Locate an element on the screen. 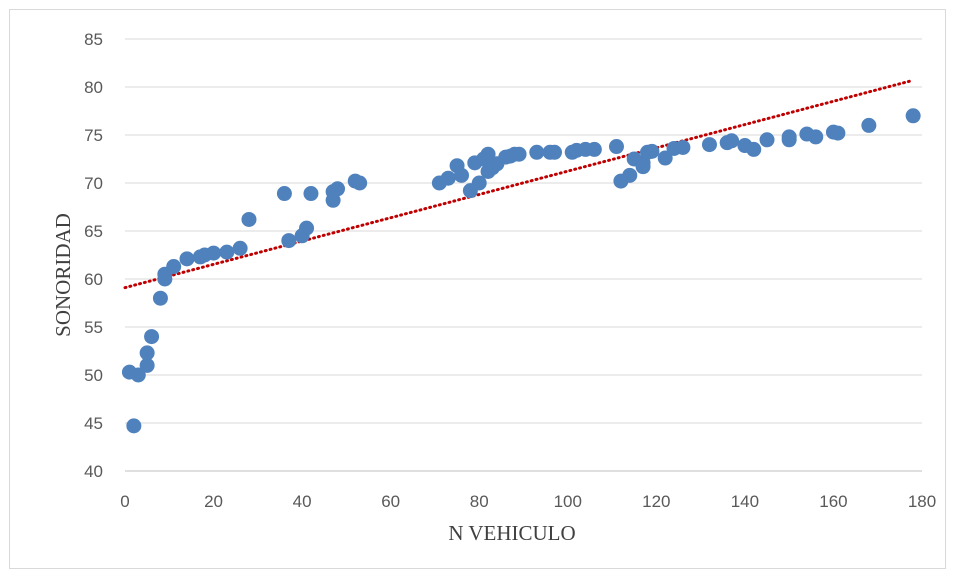 This screenshot has height=578, width=957. y-tick-label: 40 is located at coordinates (93, 471).